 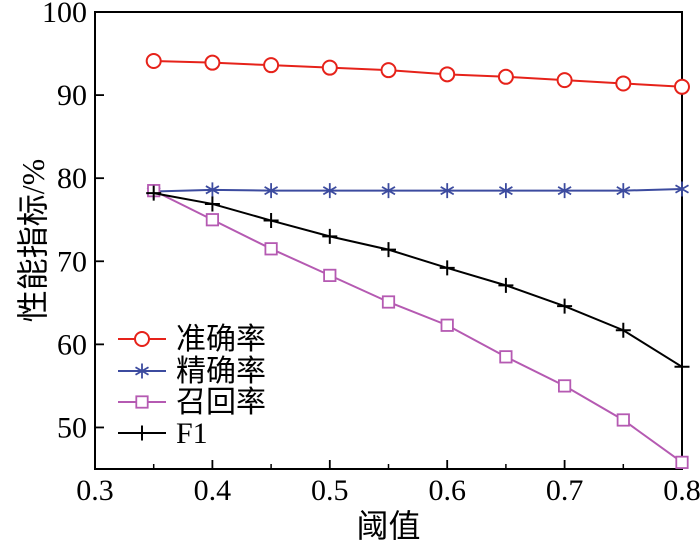 I want to click on x-axis-label: 阈值, so click(x=388, y=525).